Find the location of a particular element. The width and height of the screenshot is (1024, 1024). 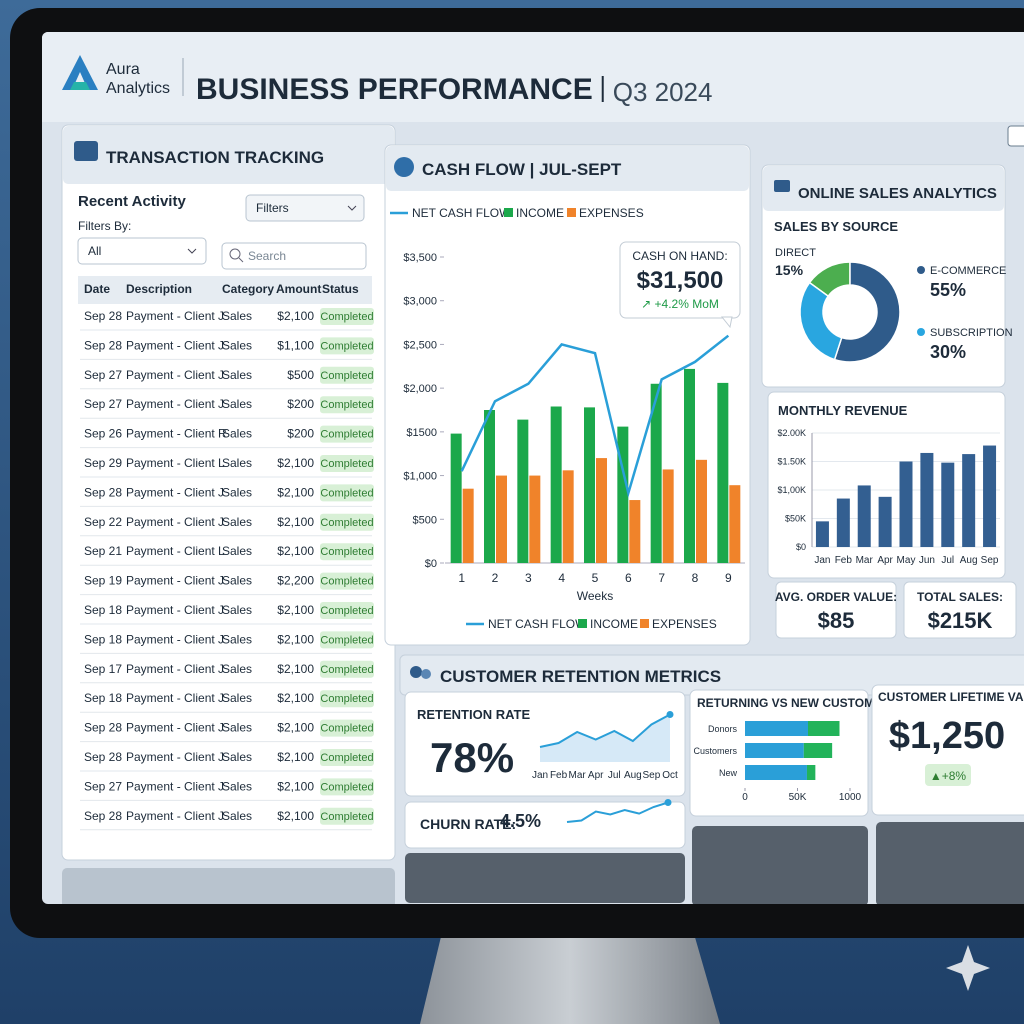

kpi-card is located at coordinates (836, 610).